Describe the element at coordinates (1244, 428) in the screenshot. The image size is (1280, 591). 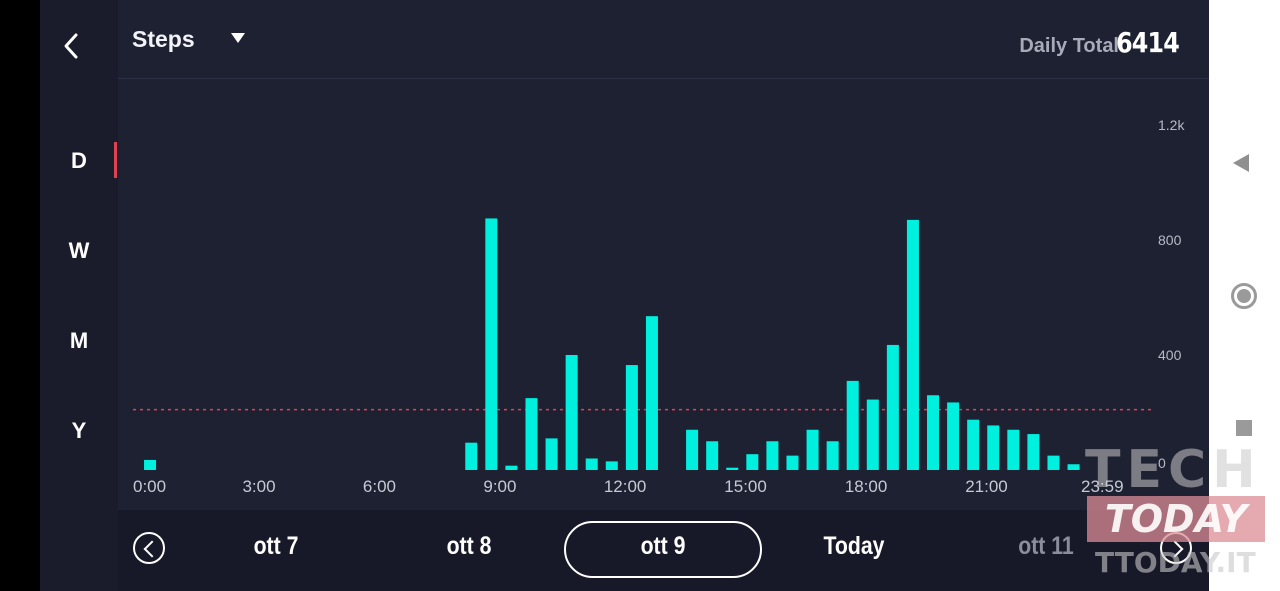
I see `nav-recents-icon` at that location.